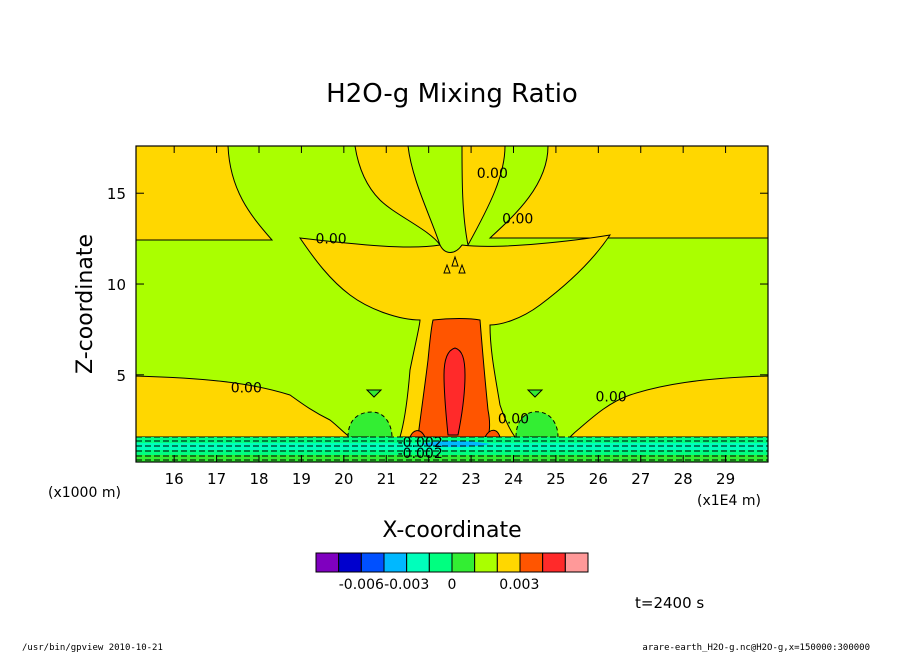 The image size is (904, 654). I want to click on x-tick-label: 26, so click(598, 479).